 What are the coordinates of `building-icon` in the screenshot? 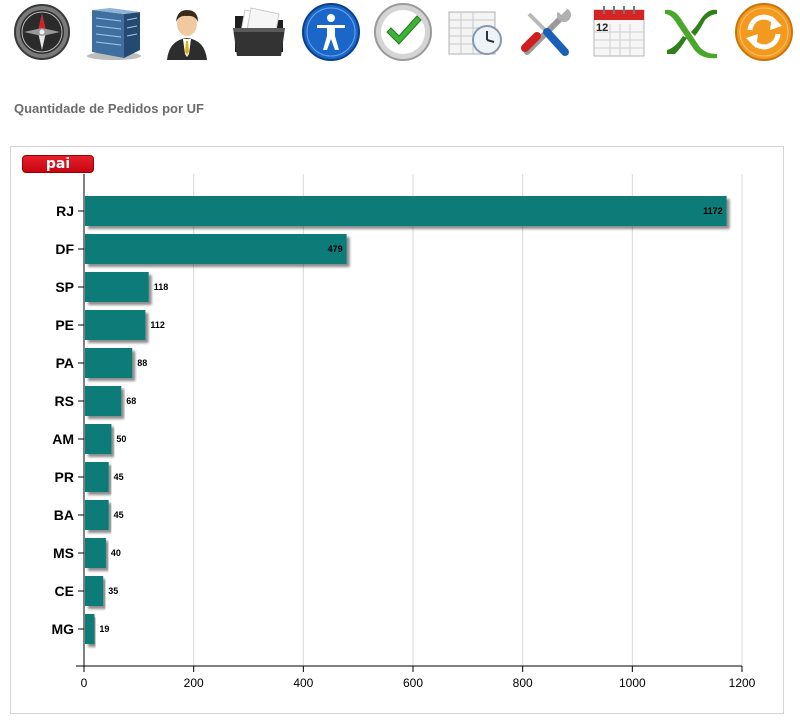 It's located at (114, 32).